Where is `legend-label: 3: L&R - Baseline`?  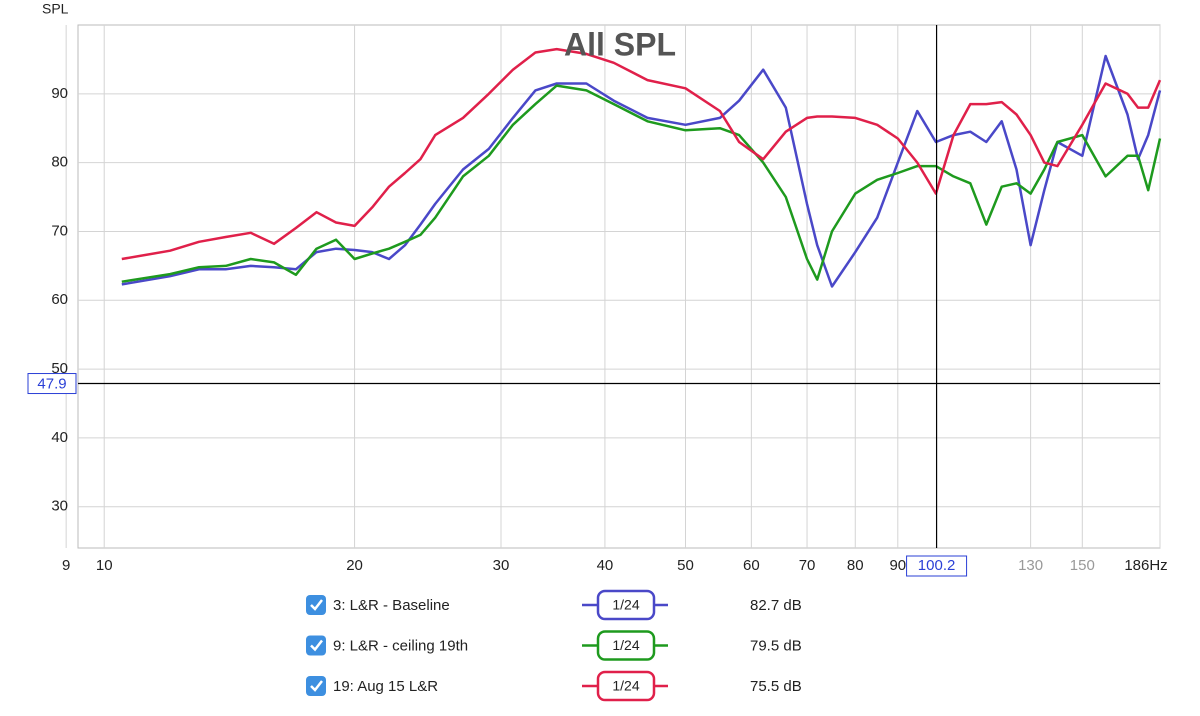
legend-label: 3: L&R - Baseline is located at coordinates (391, 605).